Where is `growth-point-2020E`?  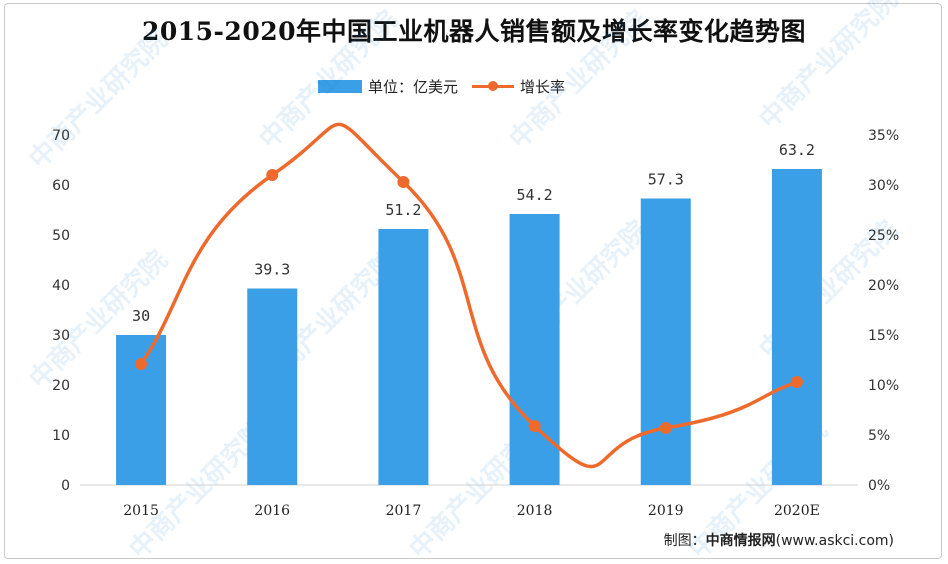 growth-point-2020E is located at coordinates (796, 382).